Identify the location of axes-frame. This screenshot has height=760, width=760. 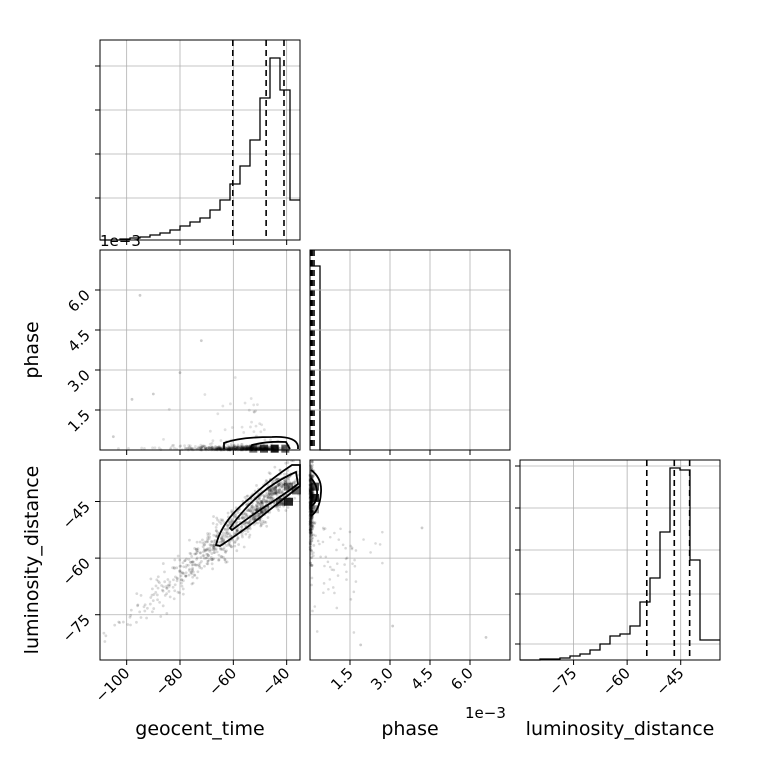
(200, 350).